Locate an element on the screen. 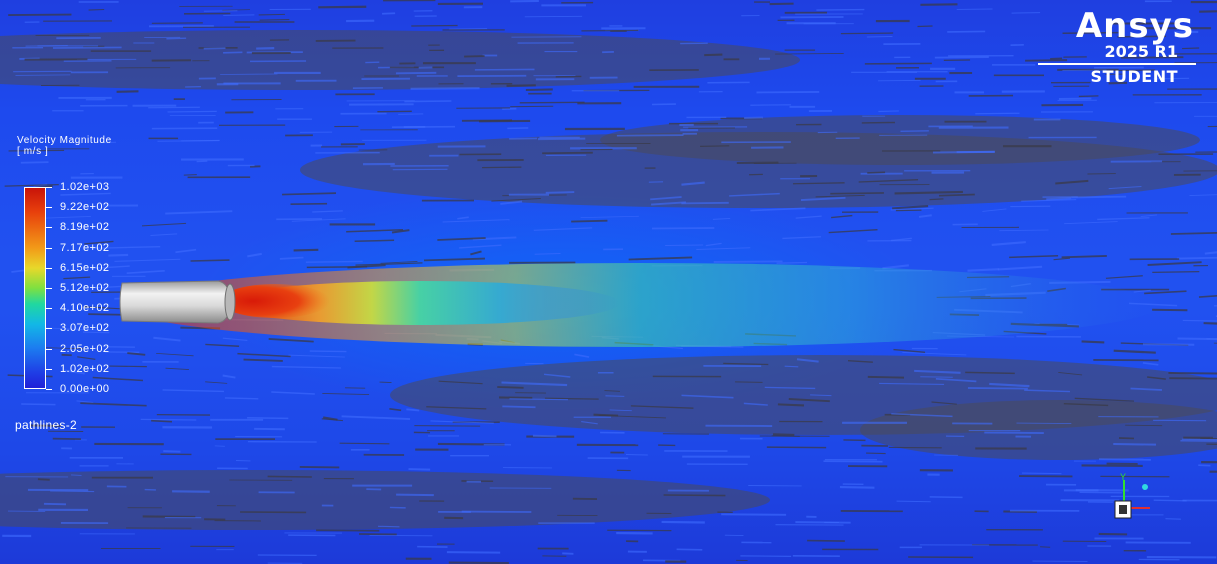 This screenshot has width=1217, height=564. legend-label: 4.10e+02 is located at coordinates (84, 308).